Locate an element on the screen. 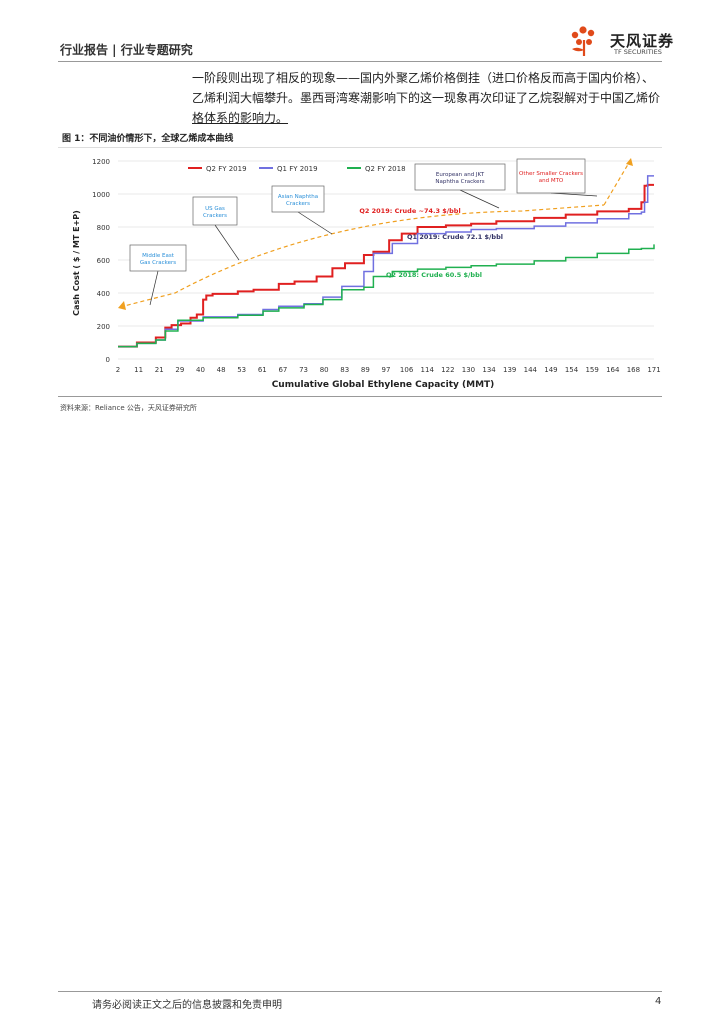 This screenshot has height=1024, width=724. logo-subtext: TF SECURITIES is located at coordinates (638, 52).